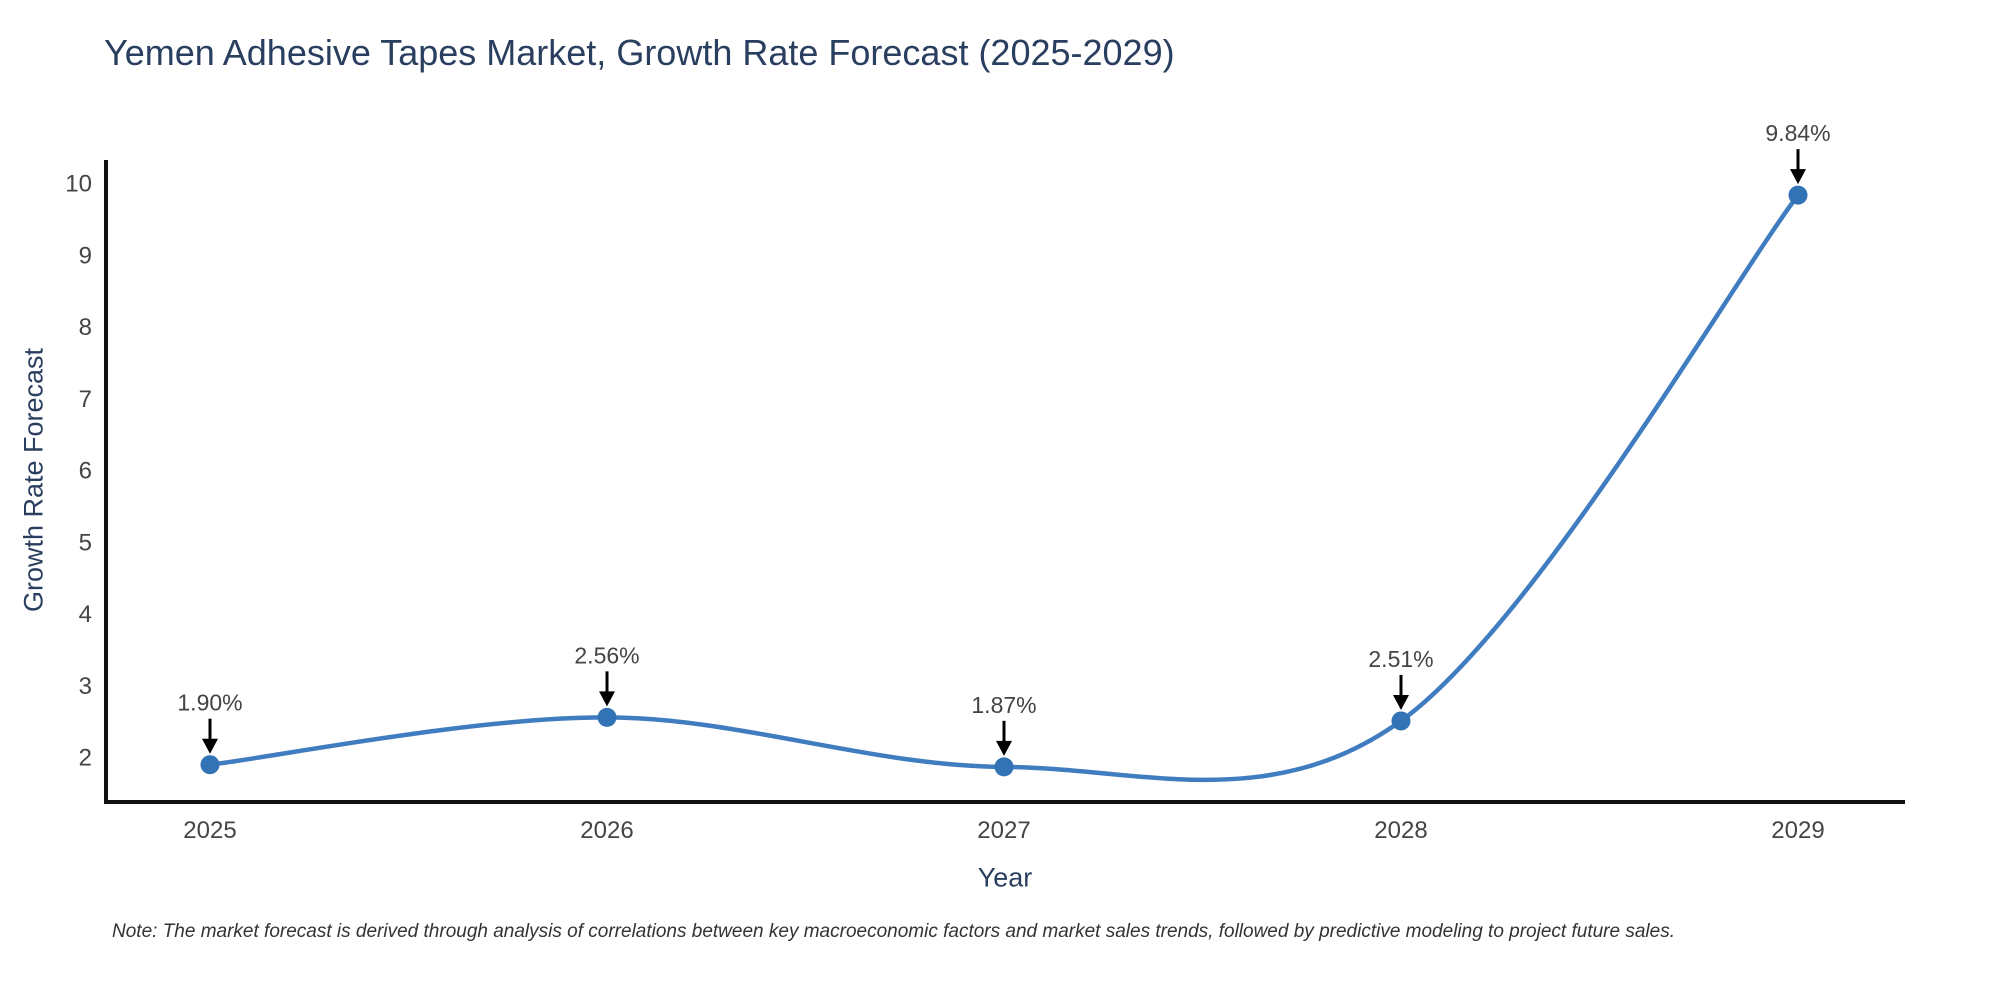  Describe the element at coordinates (606, 655) in the screenshot. I see `annotation-label: 2.56%` at that location.